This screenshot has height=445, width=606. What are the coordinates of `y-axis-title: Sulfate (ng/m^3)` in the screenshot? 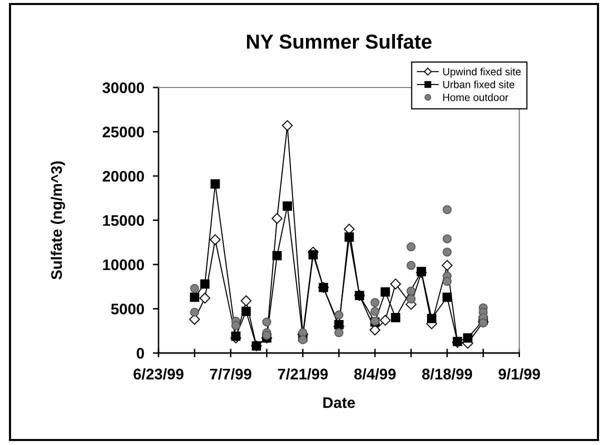 It's located at (58, 220).